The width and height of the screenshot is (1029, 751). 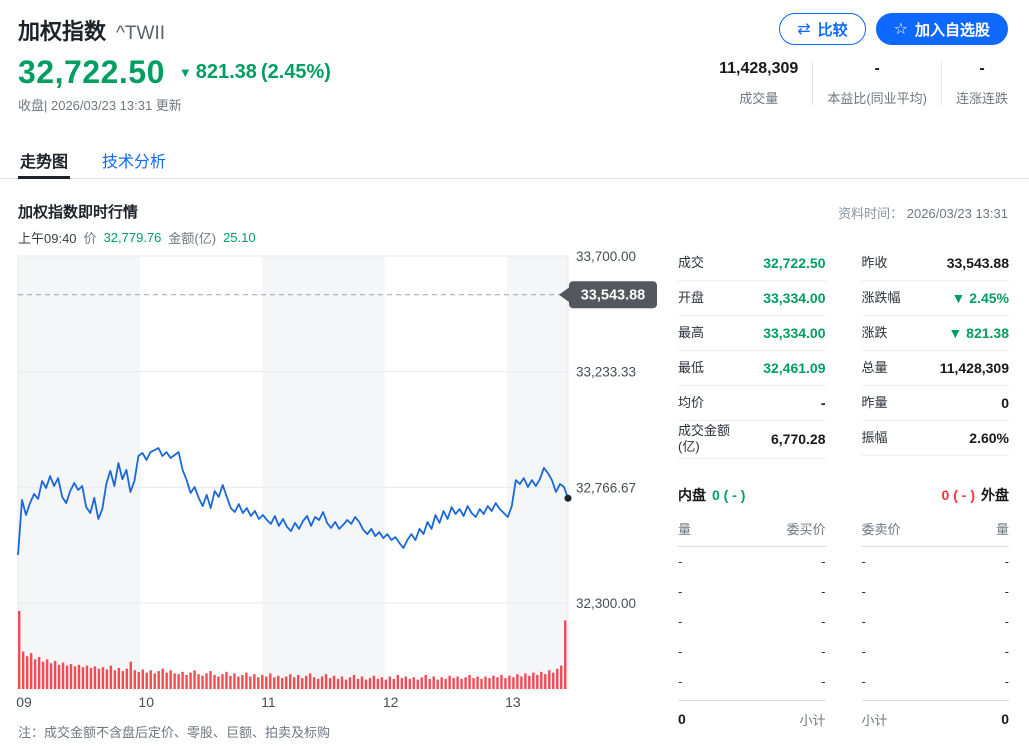 What do you see at coordinates (134, 162) in the screenshot?
I see `tab-technical-analysis: 技术分析` at bounding box center [134, 162].